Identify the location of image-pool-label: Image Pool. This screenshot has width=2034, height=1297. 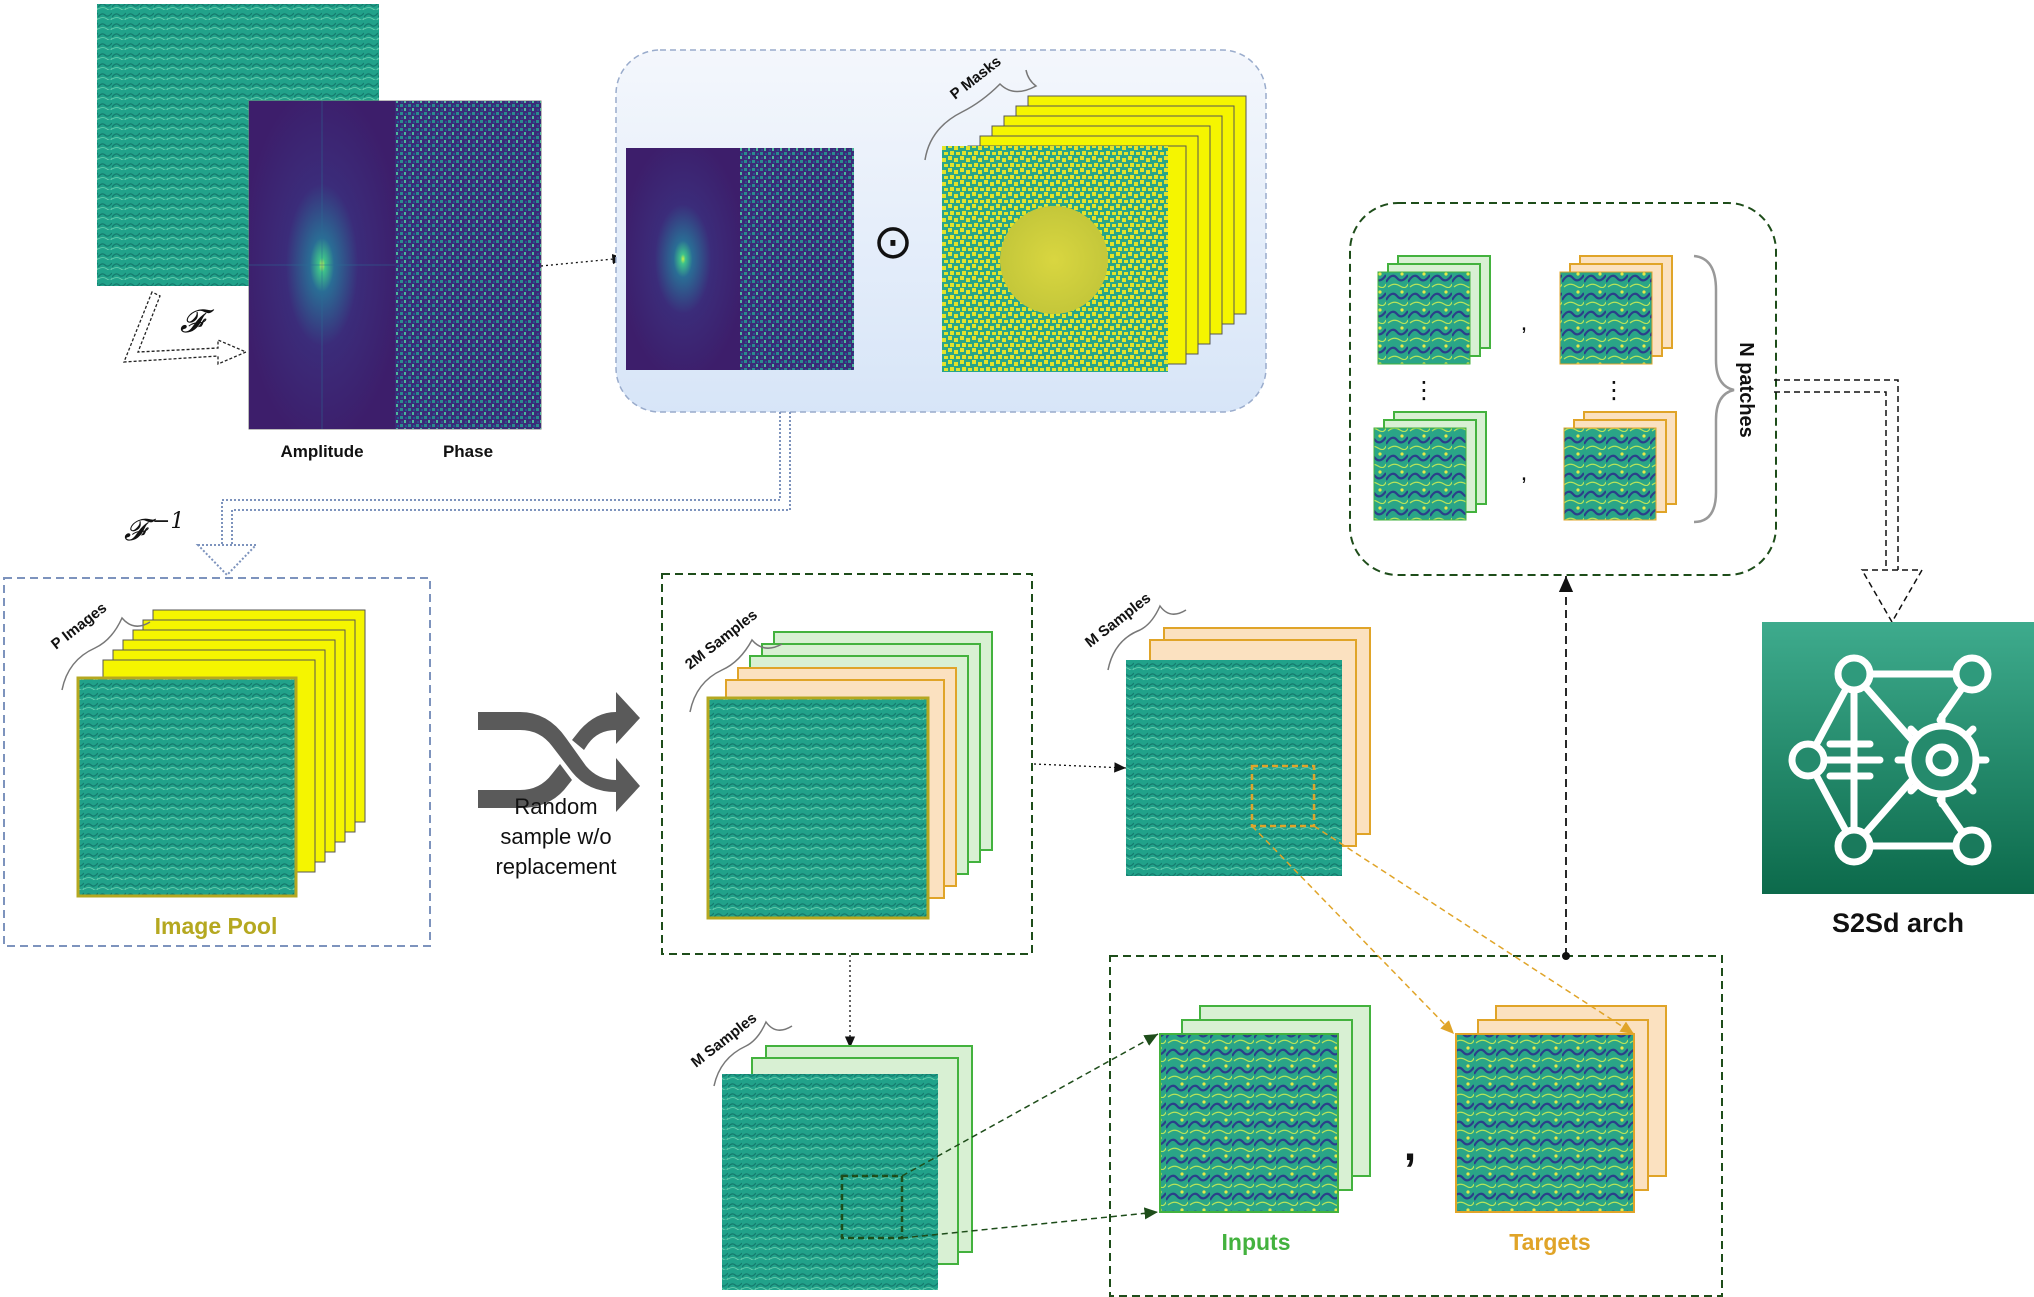
(216, 926).